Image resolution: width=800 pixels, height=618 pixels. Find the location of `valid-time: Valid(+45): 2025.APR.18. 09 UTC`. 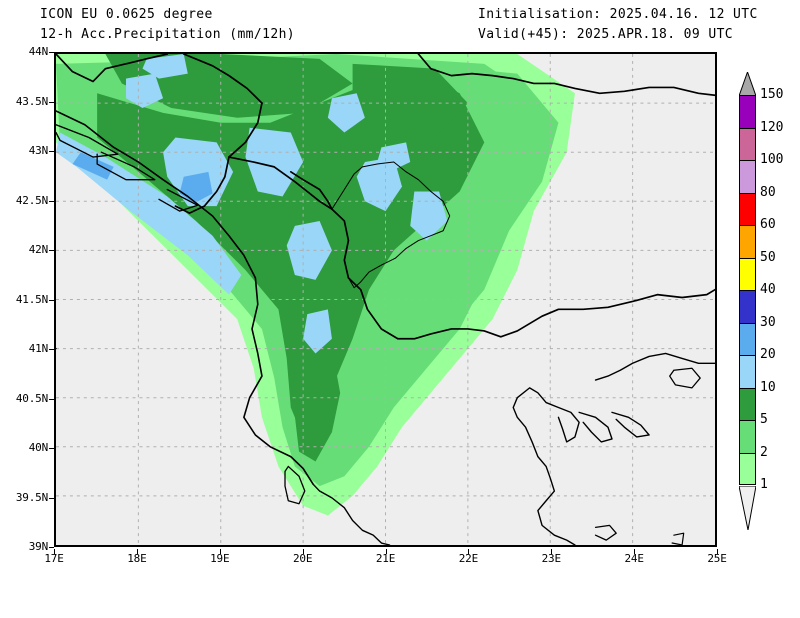

valid-time: Valid(+45): 2025.APR.18. 09 UTC is located at coordinates (606, 34).